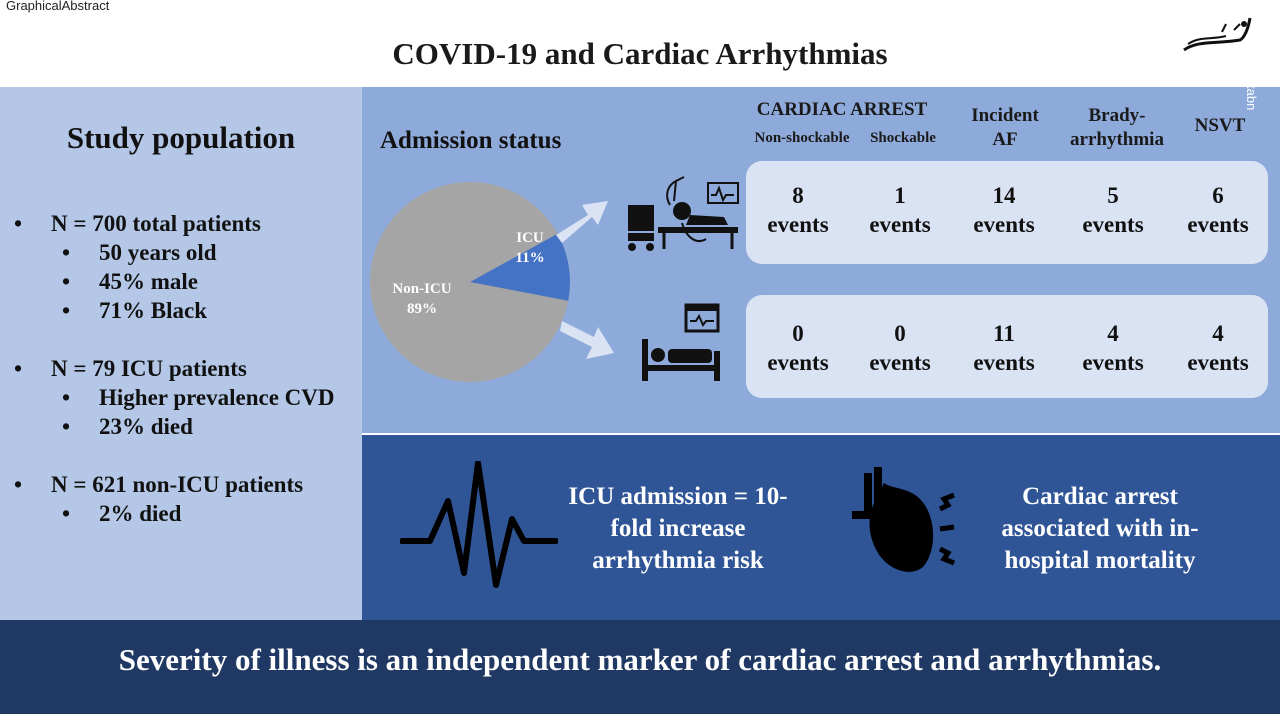  What do you see at coordinates (422, 309) in the screenshot?
I see `pie-pct-non-icu: 89%` at bounding box center [422, 309].